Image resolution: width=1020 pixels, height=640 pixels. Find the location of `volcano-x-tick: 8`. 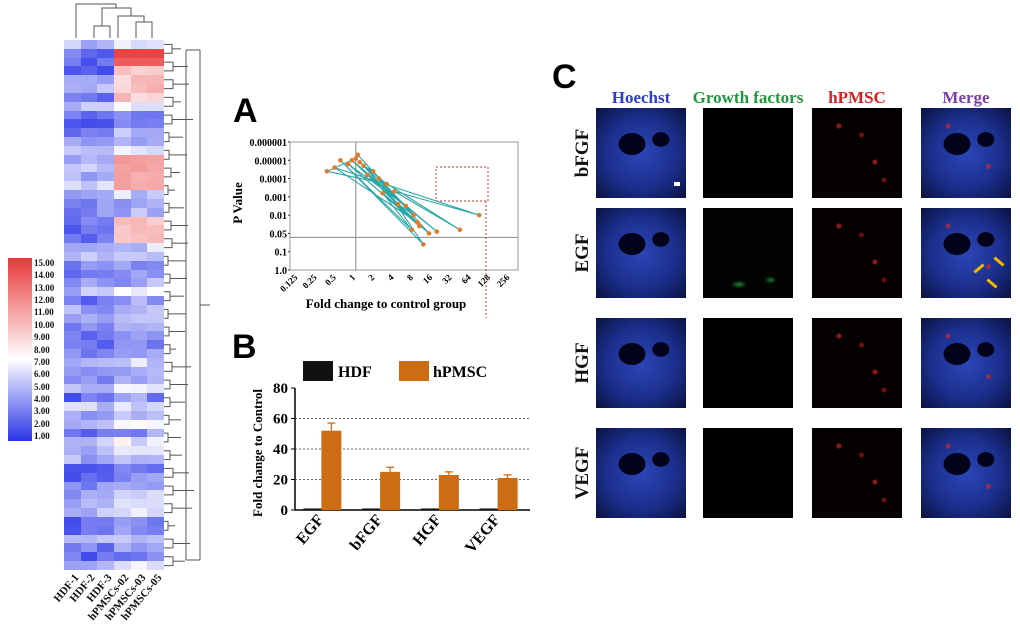

volcano-x-tick: 8 is located at coordinates (410, 277).